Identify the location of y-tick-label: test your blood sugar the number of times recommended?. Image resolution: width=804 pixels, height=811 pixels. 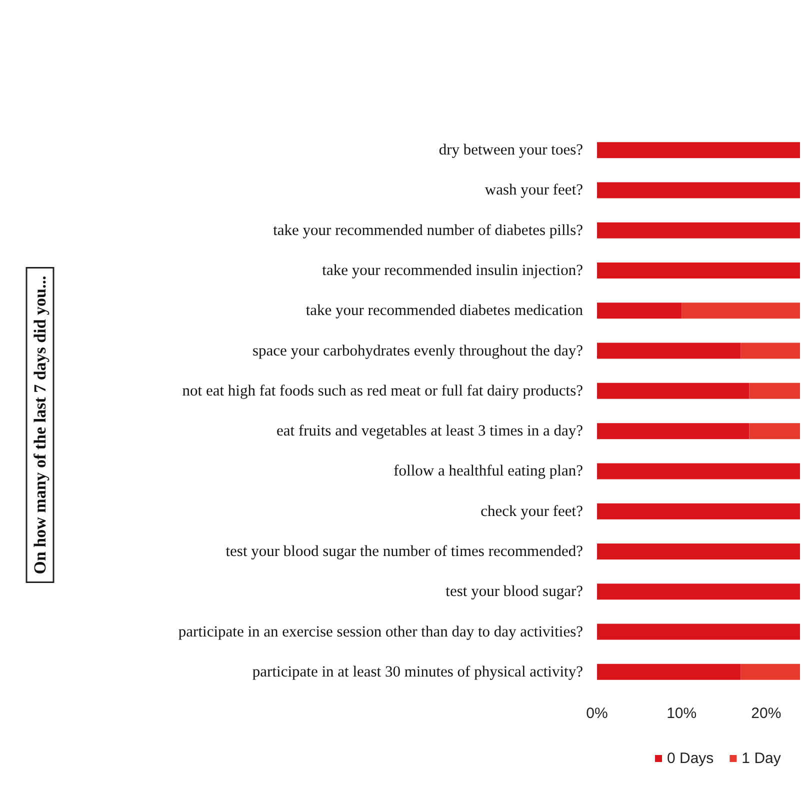
(405, 551).